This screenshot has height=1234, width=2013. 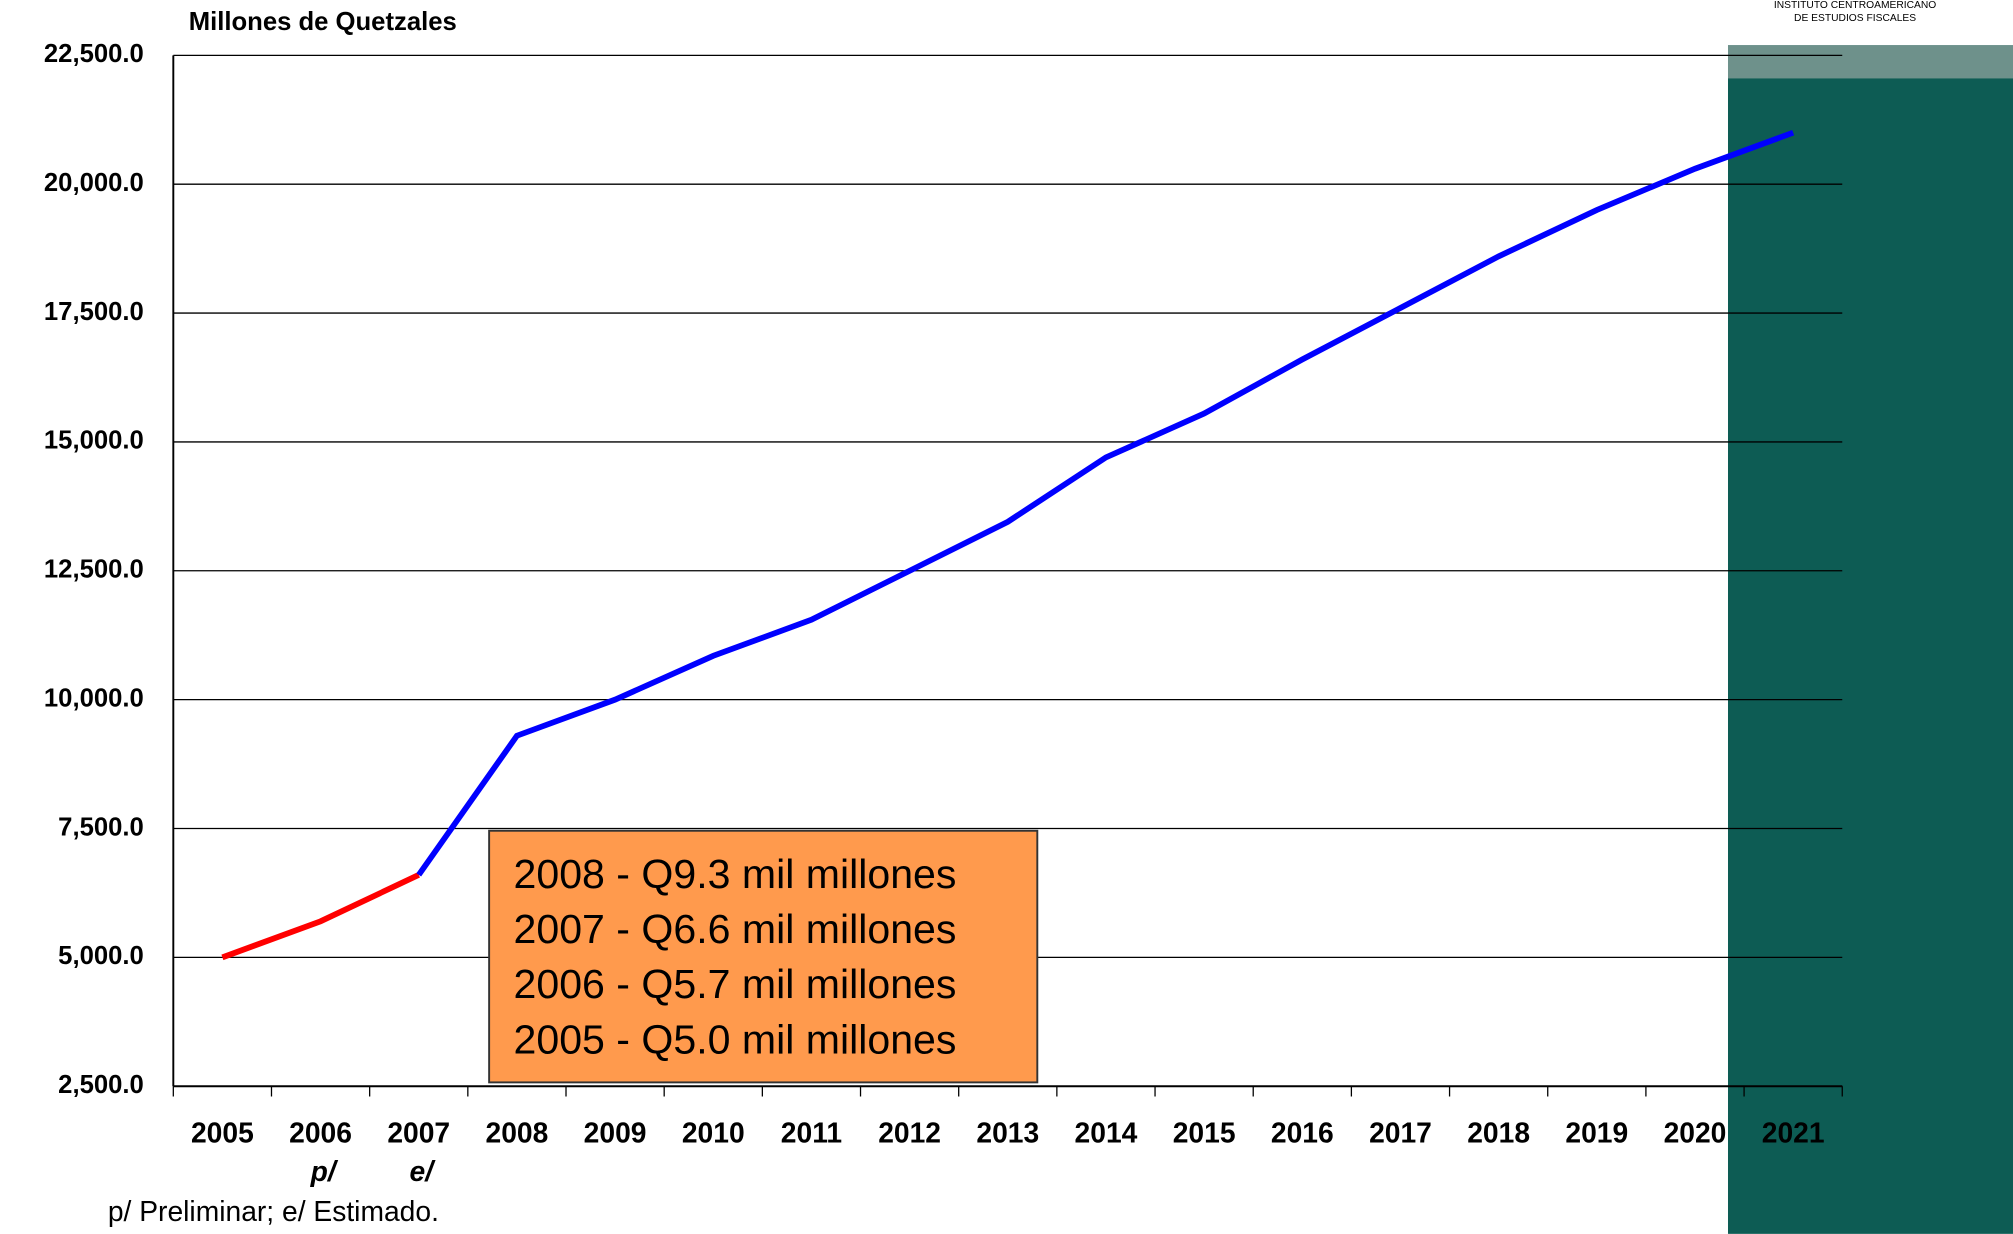 What do you see at coordinates (222, 1132) in the screenshot?
I see `x-tick-label: 2005` at bounding box center [222, 1132].